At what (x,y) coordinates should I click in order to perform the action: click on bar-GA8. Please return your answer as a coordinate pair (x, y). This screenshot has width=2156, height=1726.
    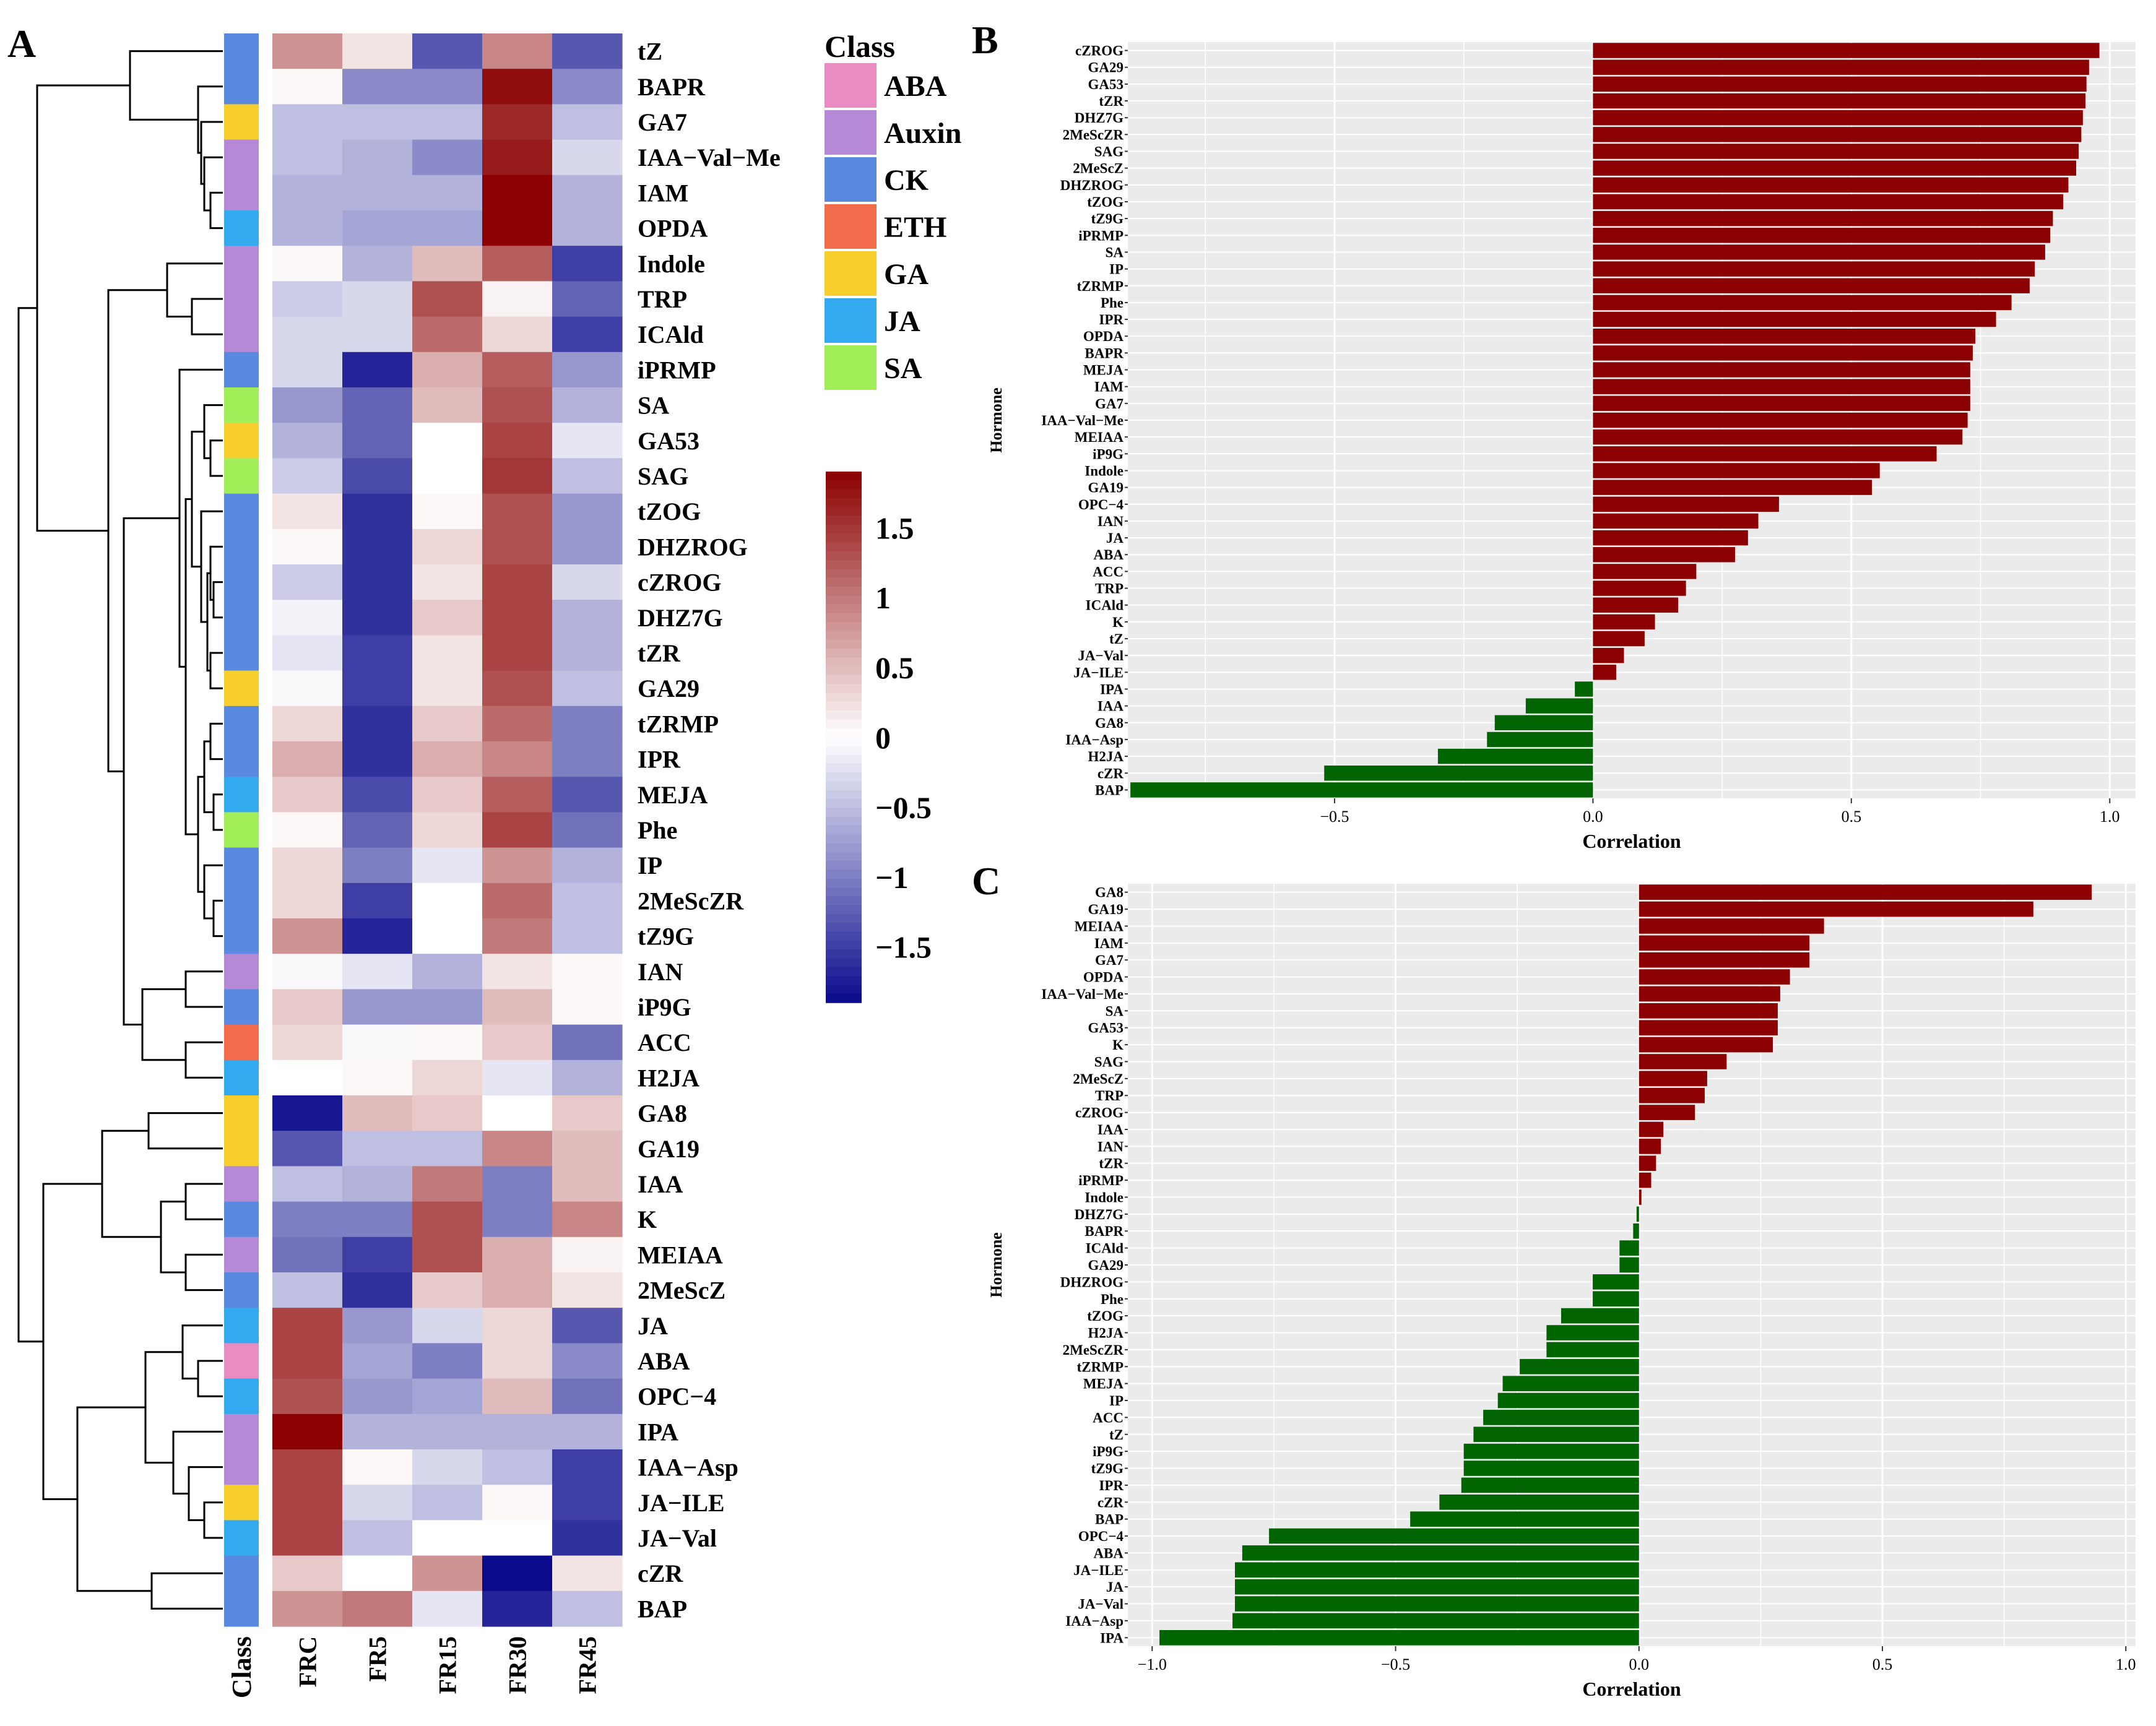
    Looking at the image, I should click on (1543, 723).